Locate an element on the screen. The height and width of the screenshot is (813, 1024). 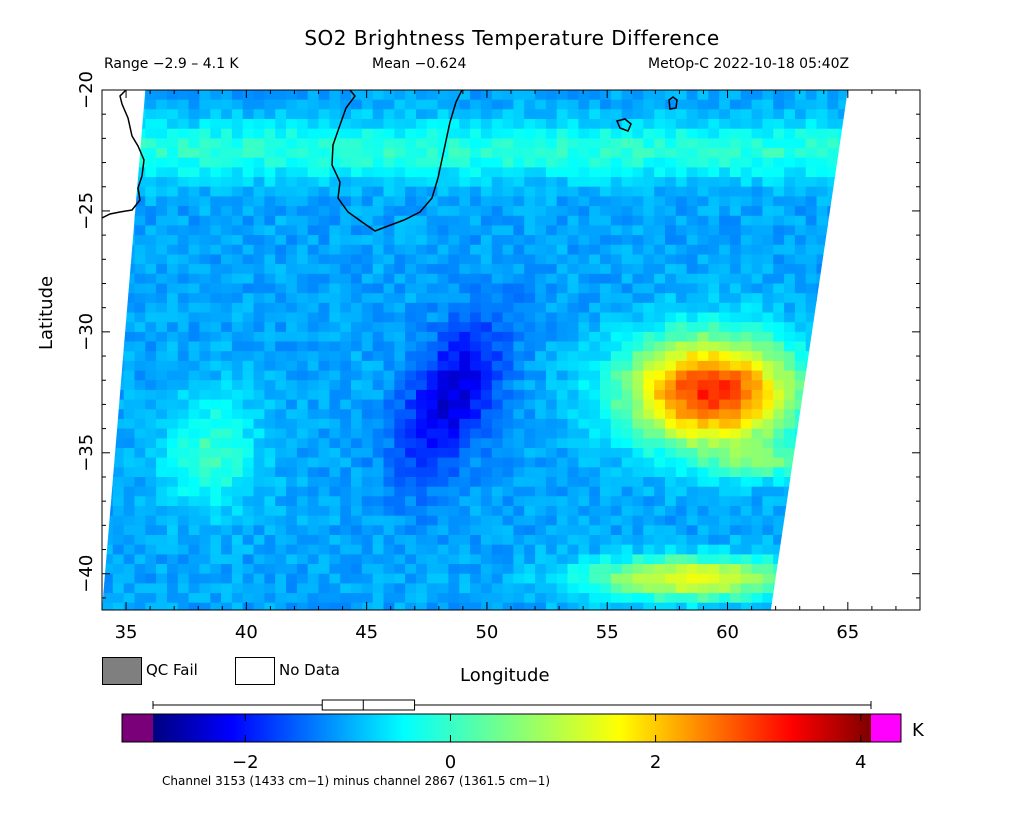
colorbar-unit: K is located at coordinates (918, 730).